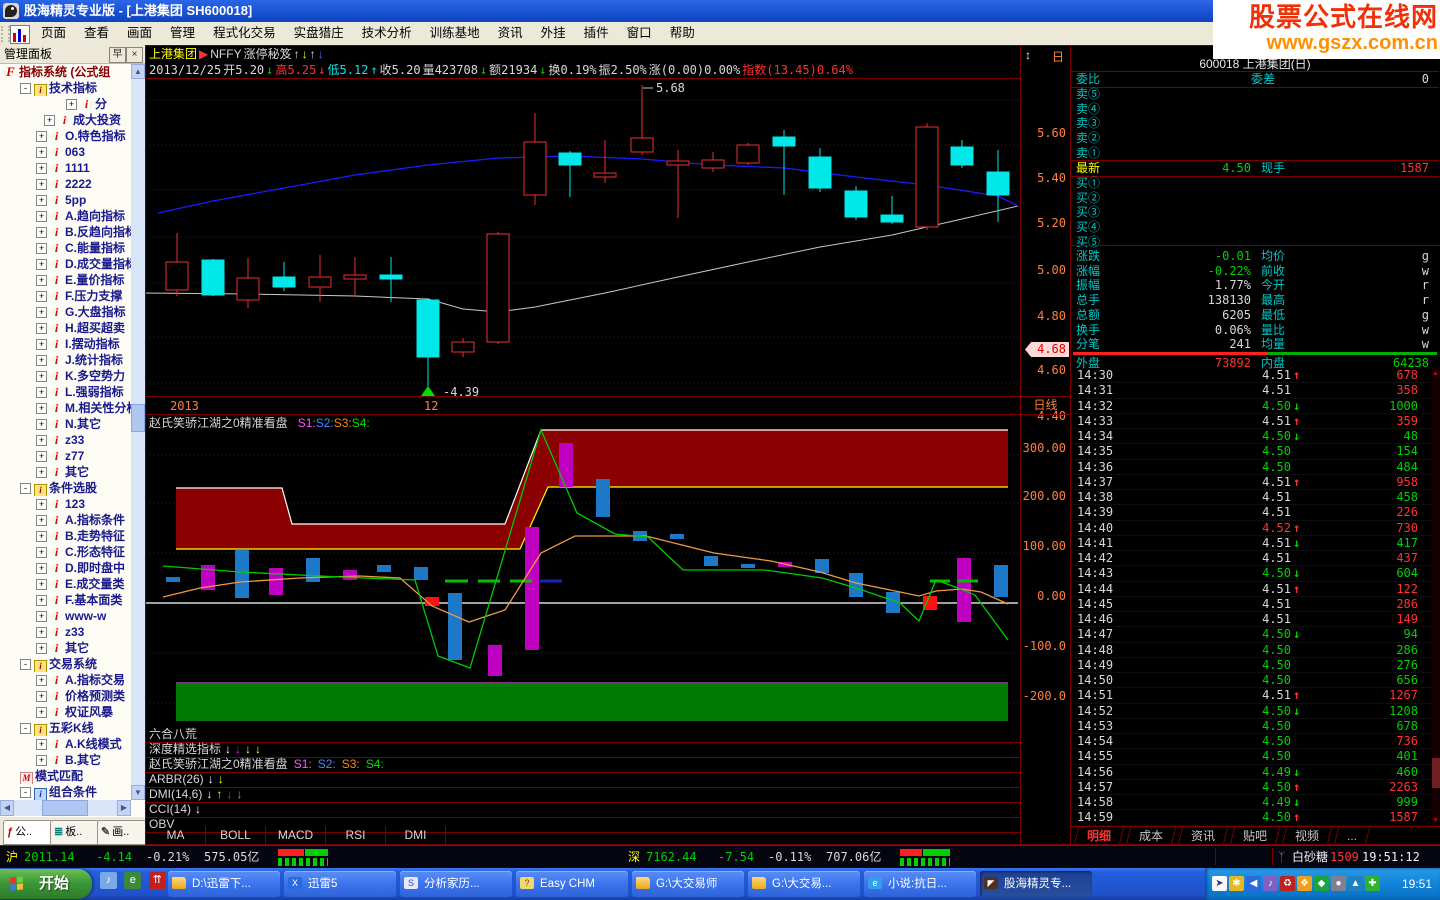  I want to click on tray-icon: ▲, so click(1355, 884).